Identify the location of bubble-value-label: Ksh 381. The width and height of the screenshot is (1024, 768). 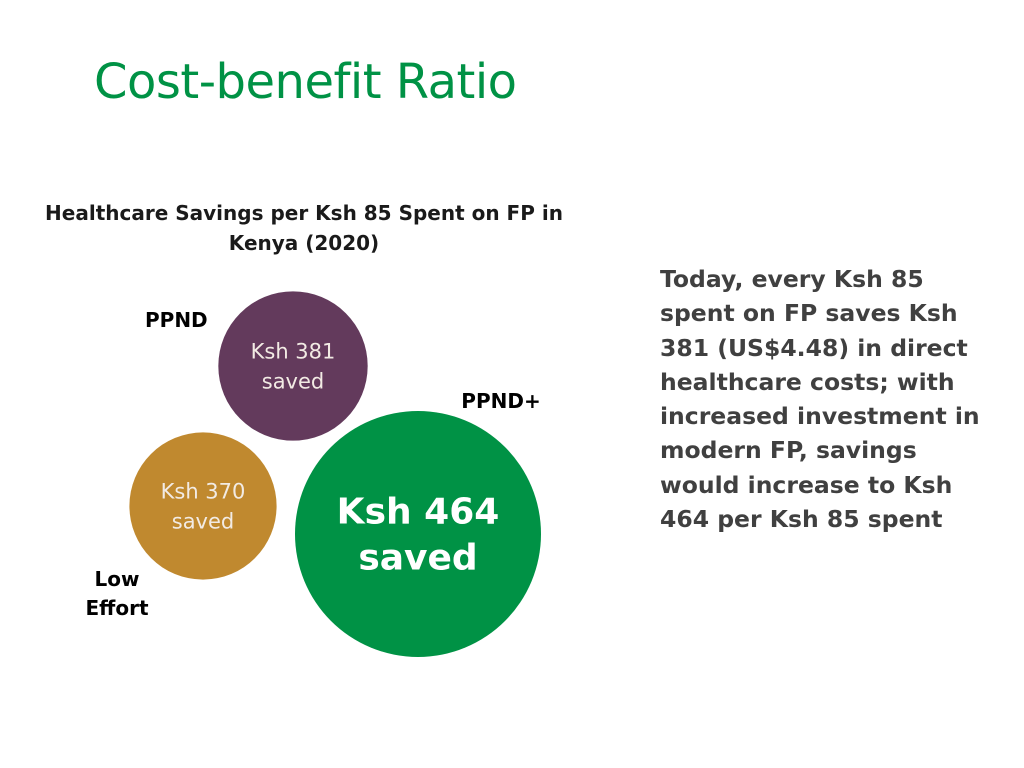
(293, 351).